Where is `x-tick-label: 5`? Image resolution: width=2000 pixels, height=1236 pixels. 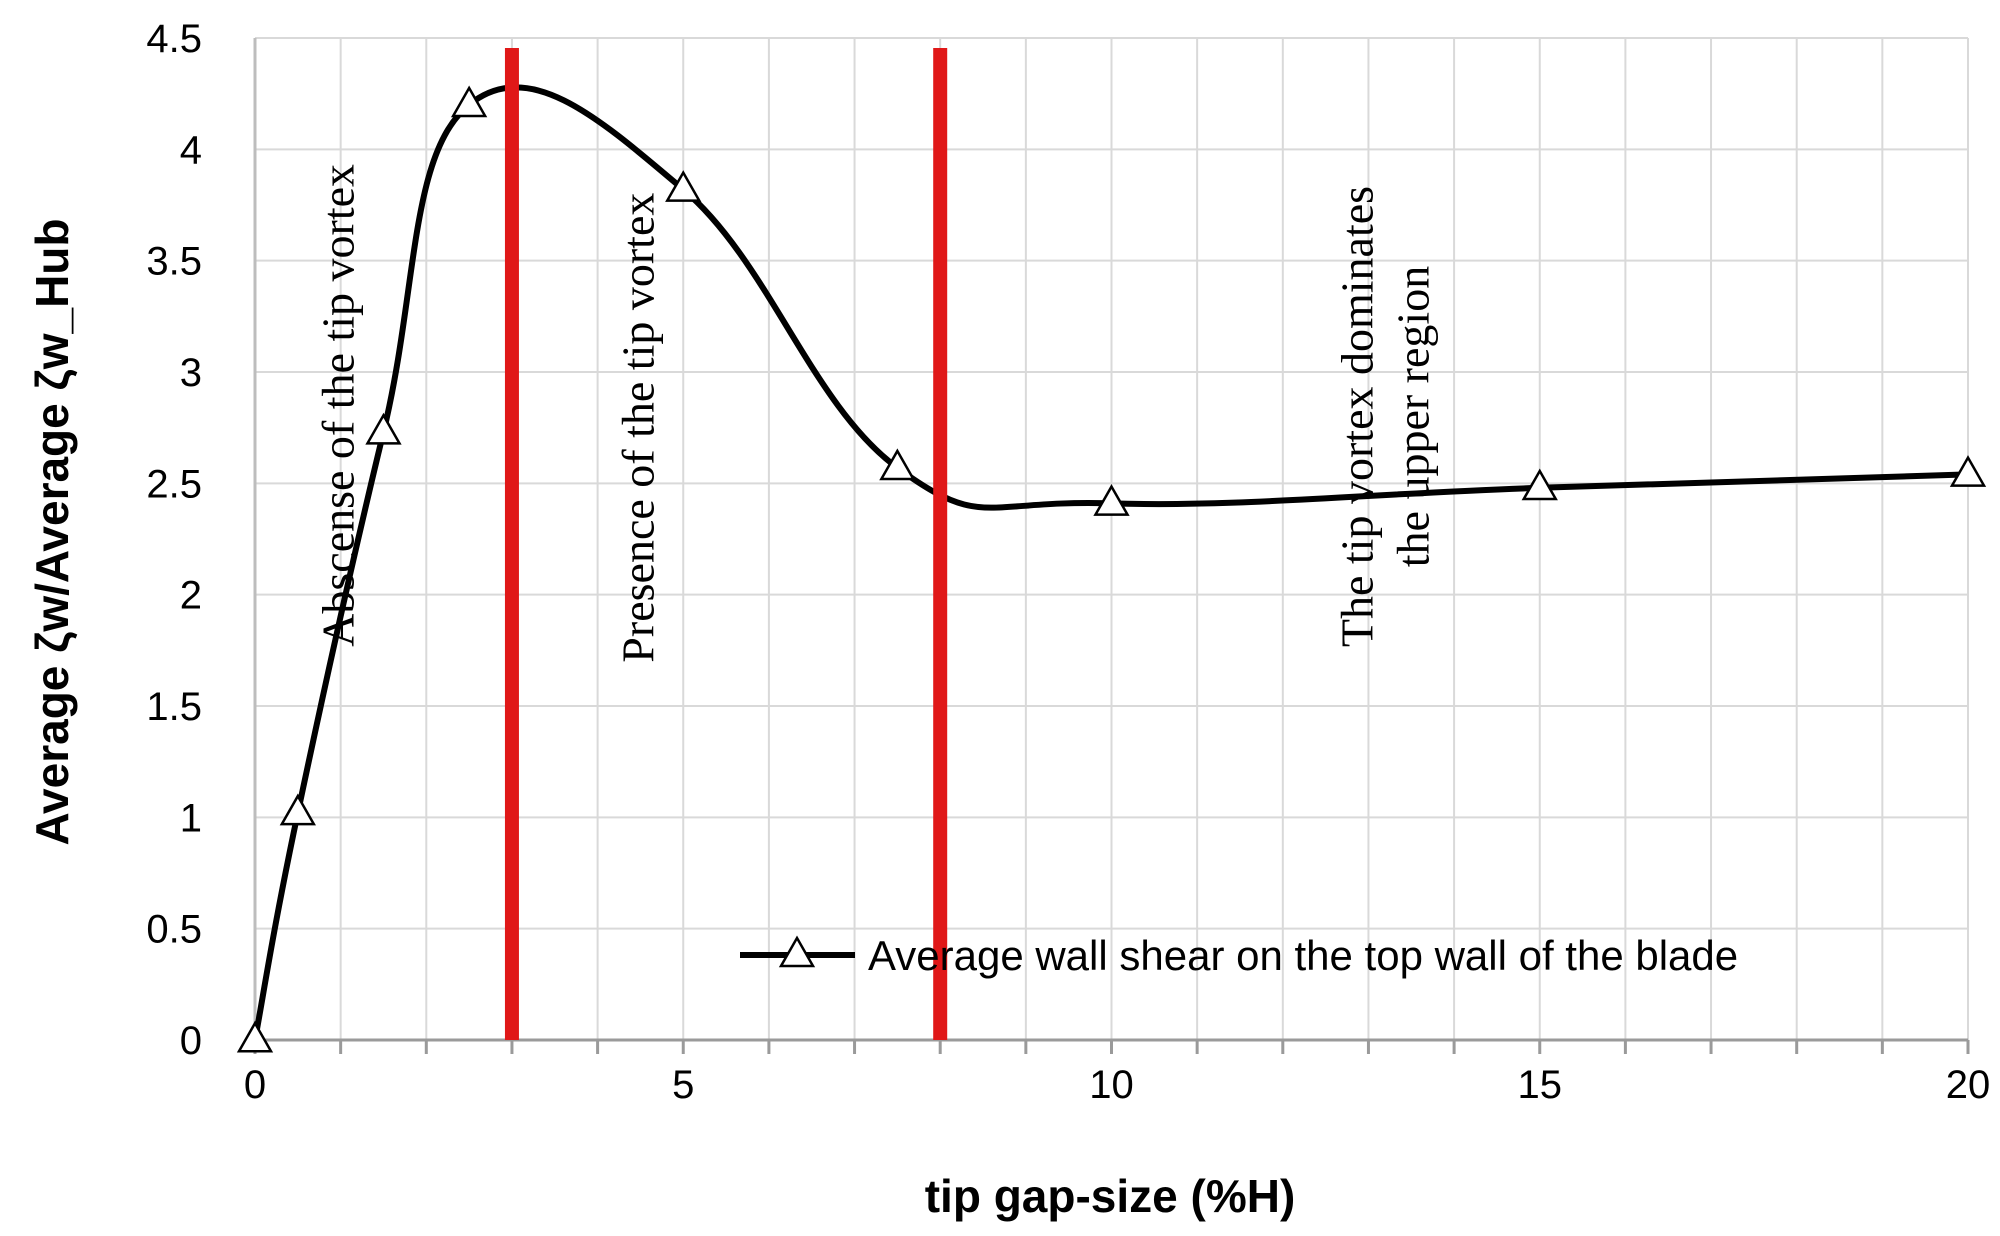 x-tick-label: 5 is located at coordinates (683, 1085).